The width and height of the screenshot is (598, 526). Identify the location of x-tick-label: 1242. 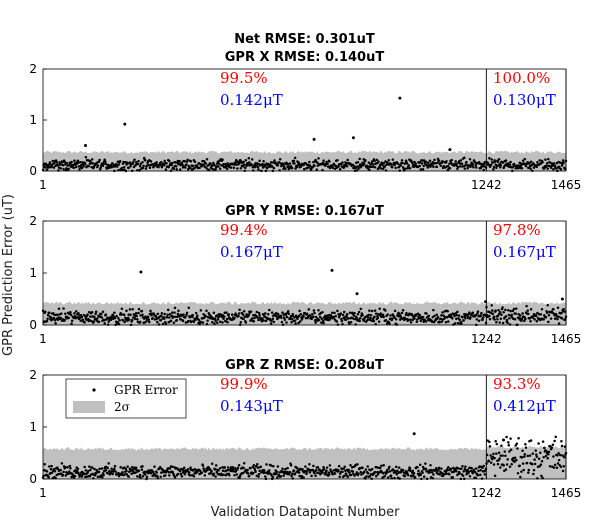
(486, 185).